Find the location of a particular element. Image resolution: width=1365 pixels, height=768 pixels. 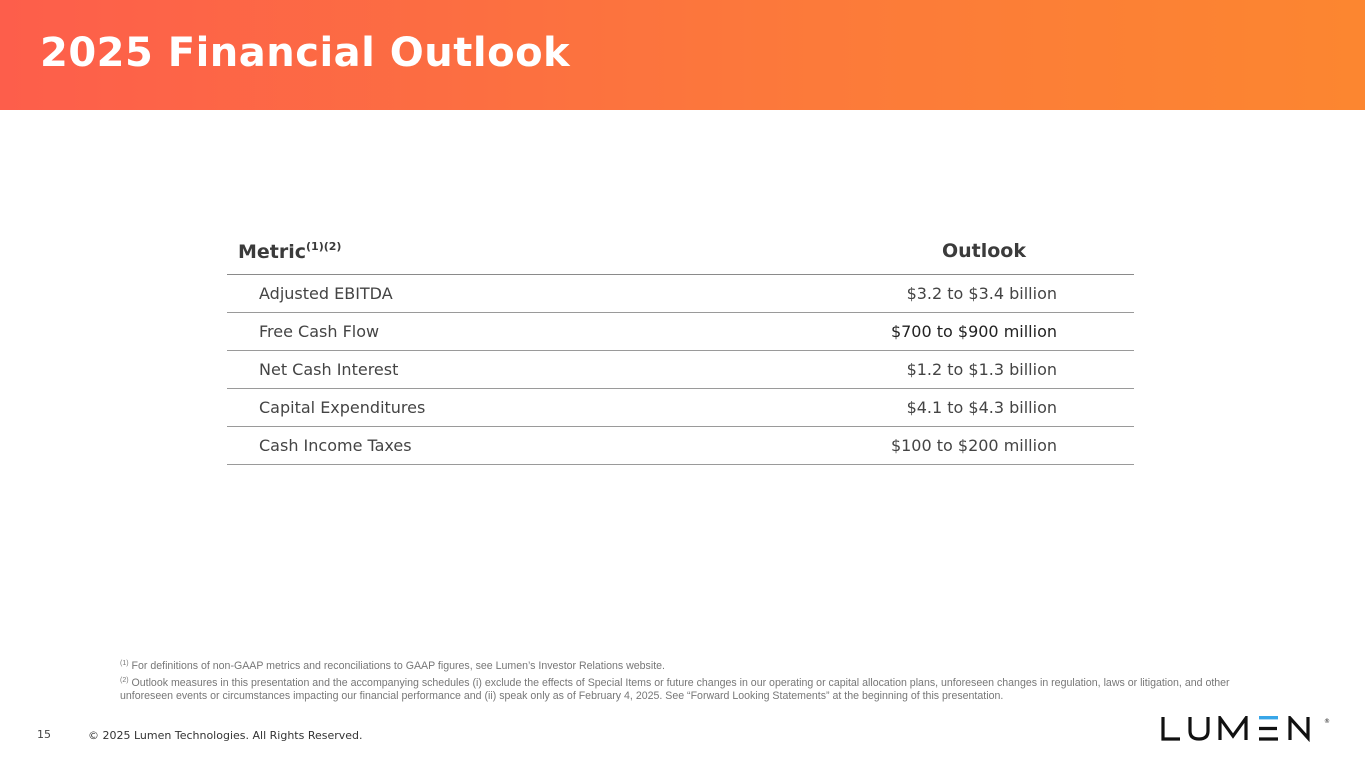

outlook-cell: $1.2 to $1.3 billion is located at coordinates (981, 369).